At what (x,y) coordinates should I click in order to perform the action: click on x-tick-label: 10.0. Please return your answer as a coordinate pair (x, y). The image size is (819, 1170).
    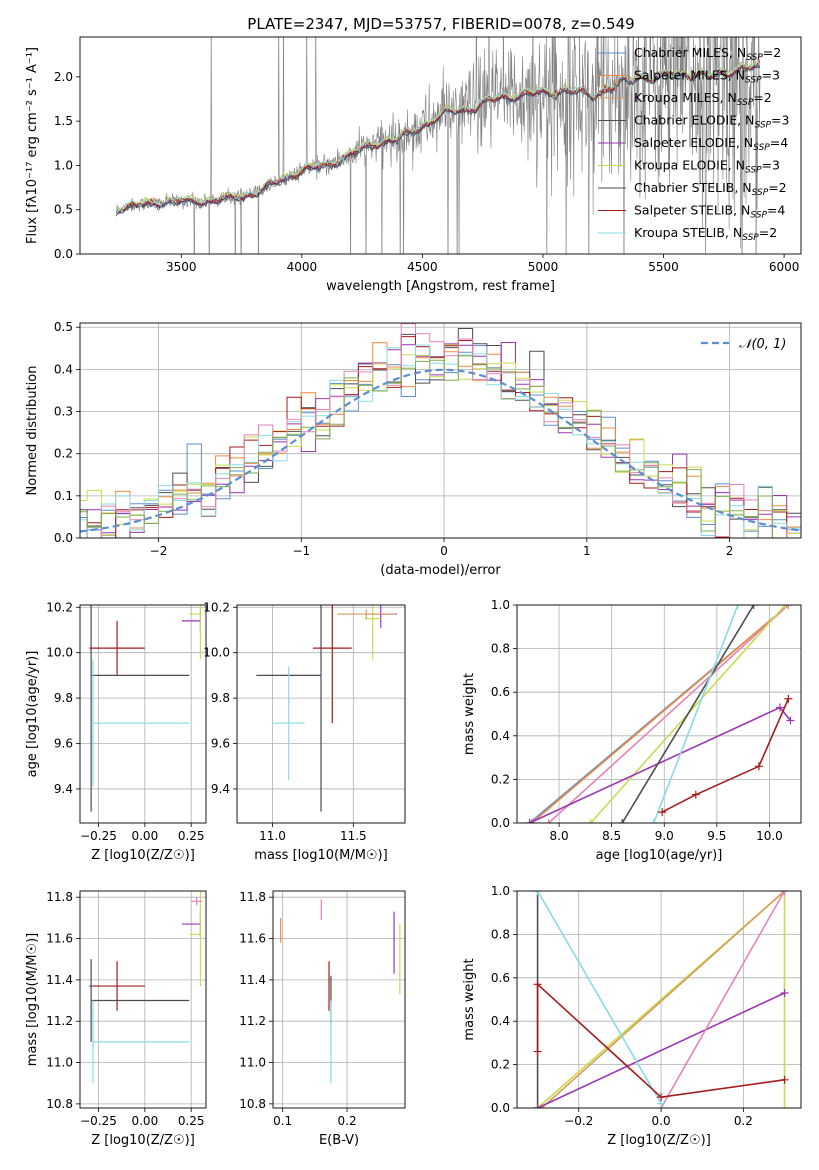
    Looking at the image, I should click on (769, 836).